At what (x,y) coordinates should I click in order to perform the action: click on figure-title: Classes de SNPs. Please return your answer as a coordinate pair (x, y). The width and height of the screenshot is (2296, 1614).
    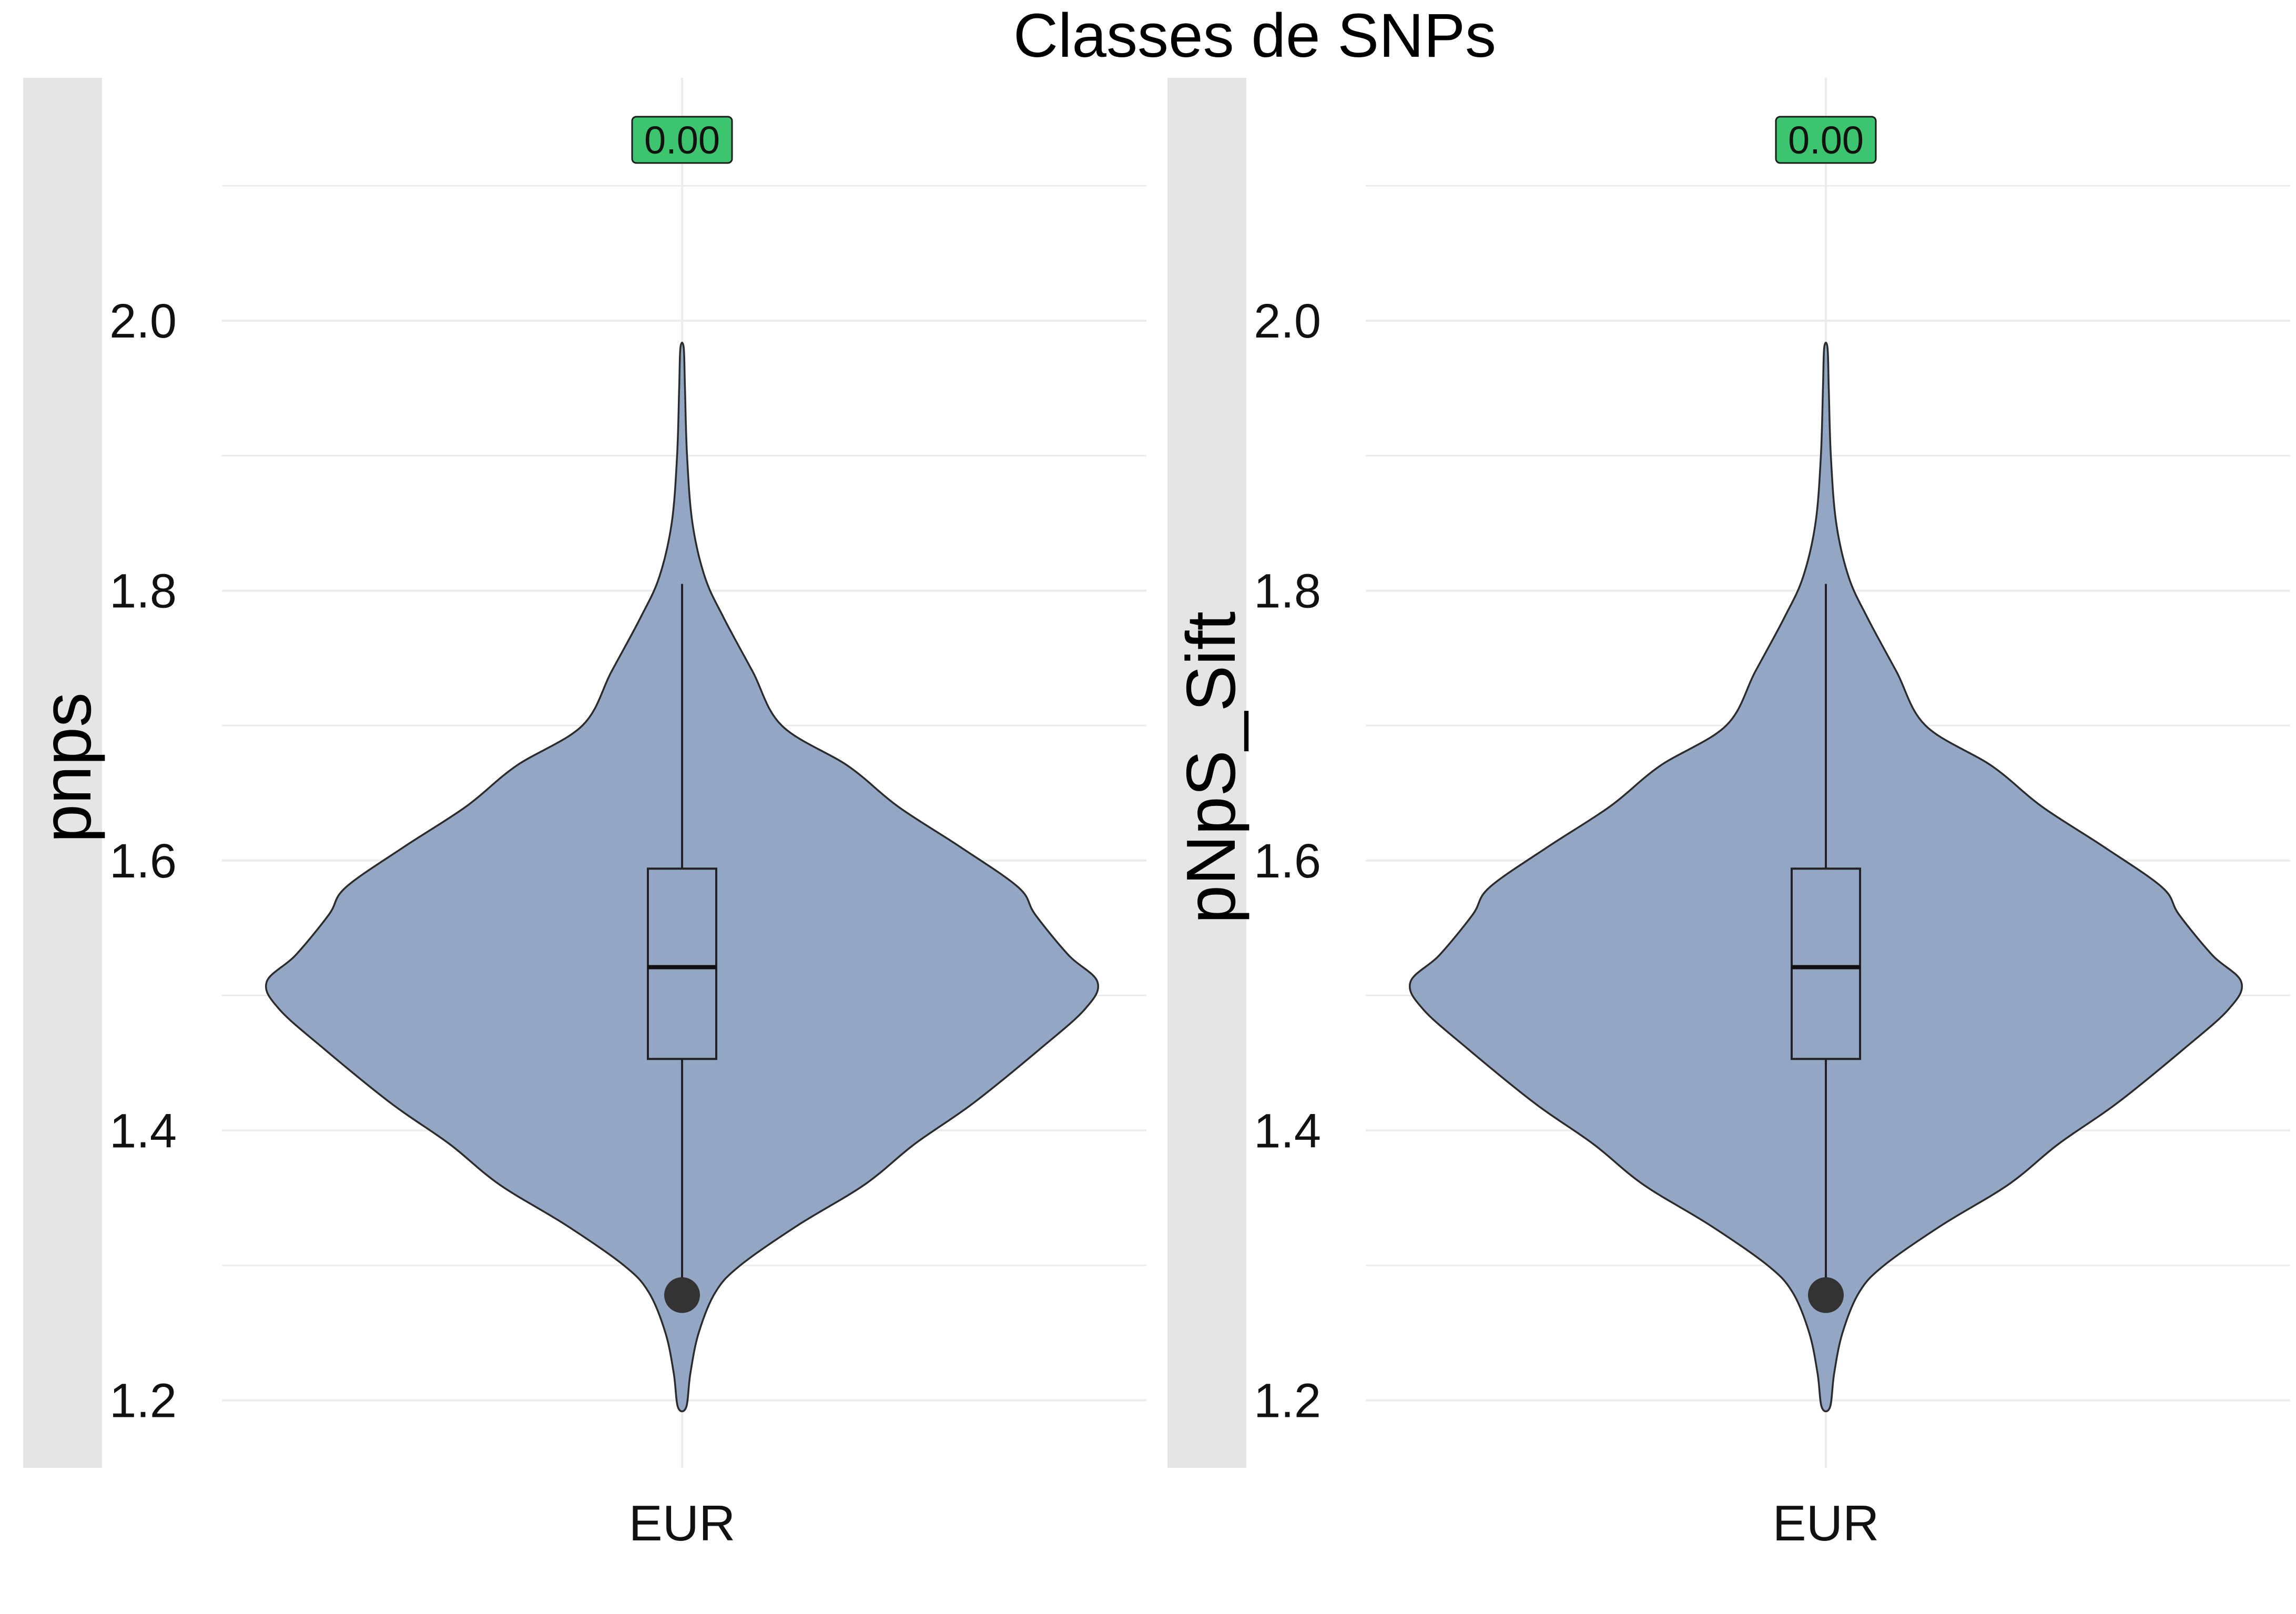
    Looking at the image, I should click on (1254, 35).